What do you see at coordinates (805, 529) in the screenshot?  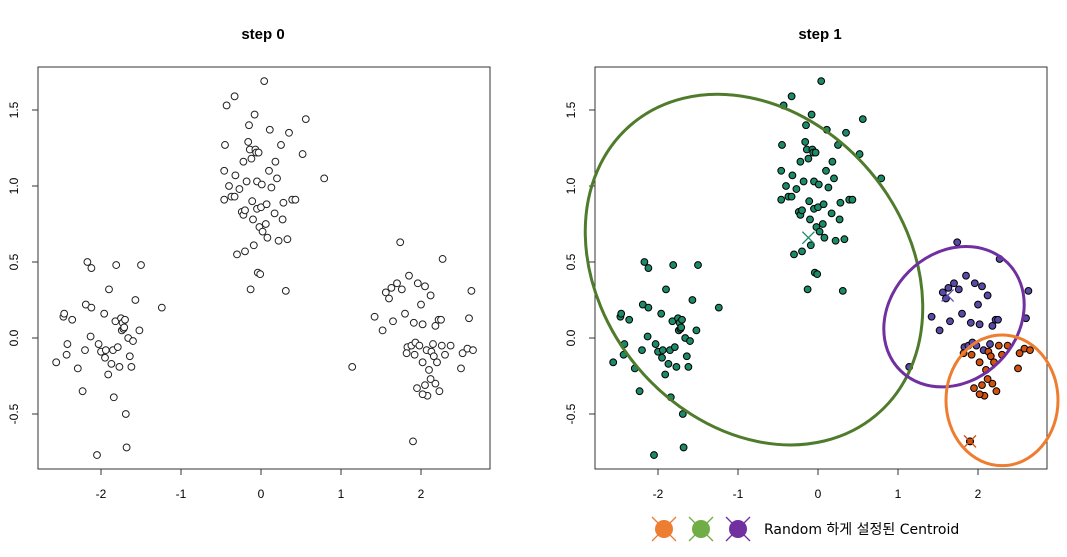 I see `centroid-legend: Random 하게 설정된 Centroid` at bounding box center [805, 529].